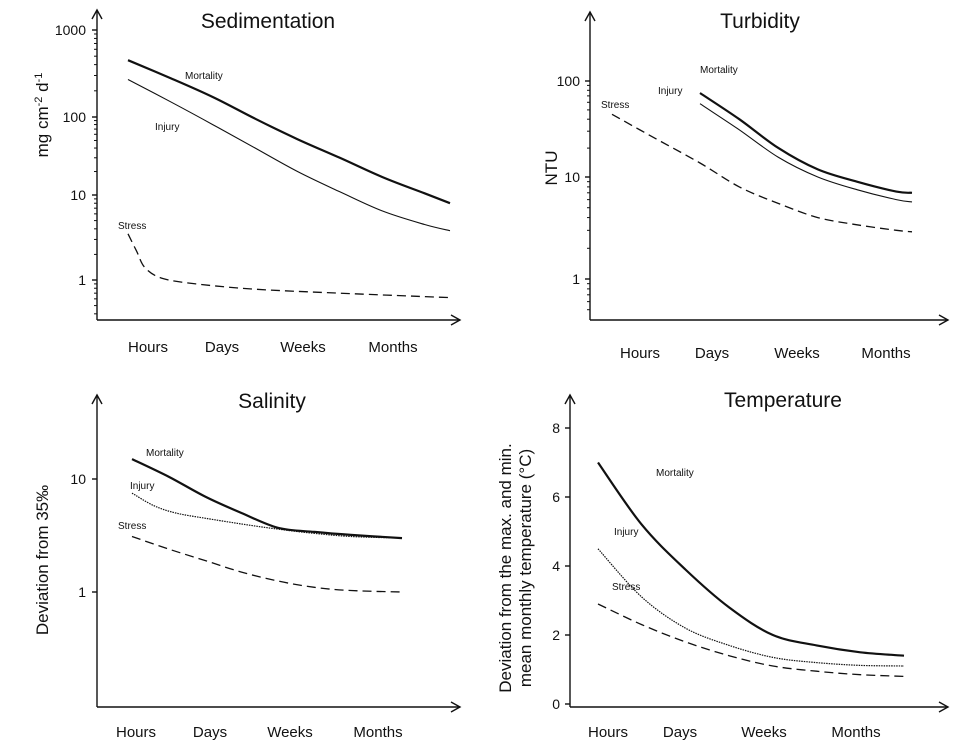 The width and height of the screenshot is (953, 744). I want to click on y-axis-label-line: mean monthly temperature (°C), so click(525, 568).